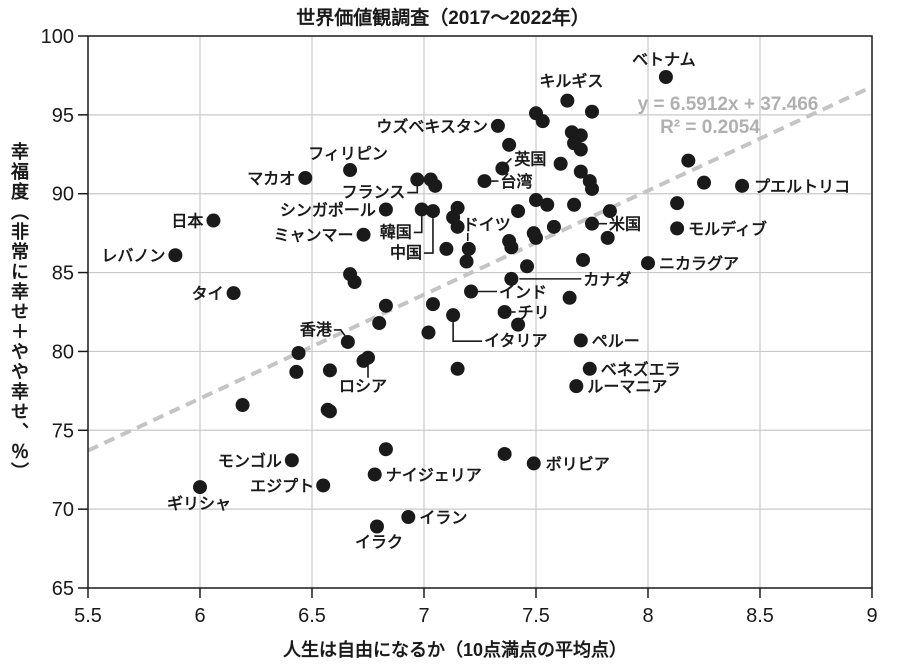  What do you see at coordinates (348, 154) in the screenshot?
I see `country-label: フィリピン` at bounding box center [348, 154].